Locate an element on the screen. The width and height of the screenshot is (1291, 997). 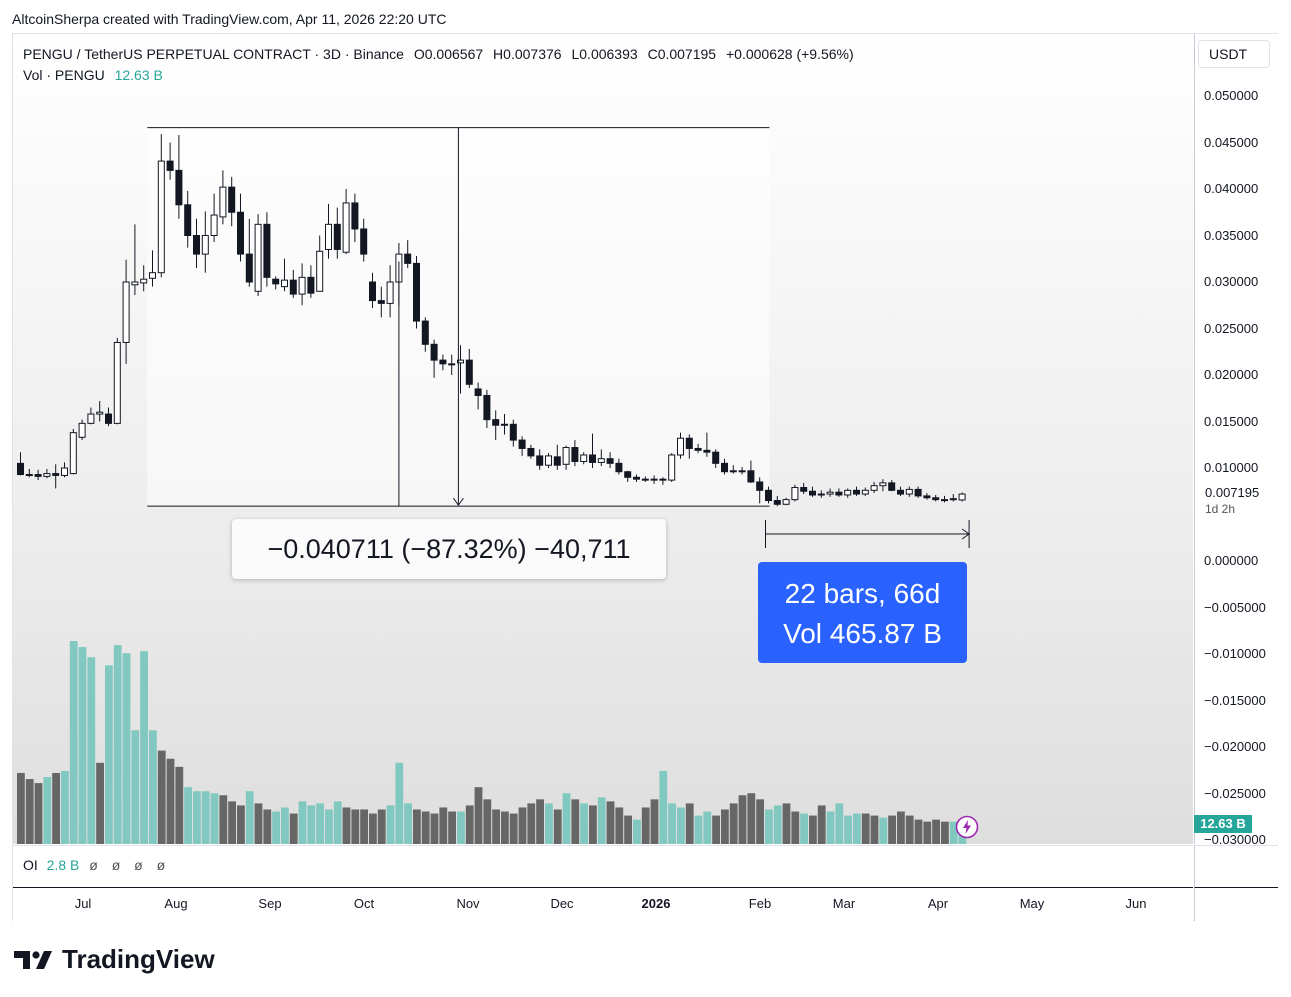
time-tick-label: May is located at coordinates (1032, 903).